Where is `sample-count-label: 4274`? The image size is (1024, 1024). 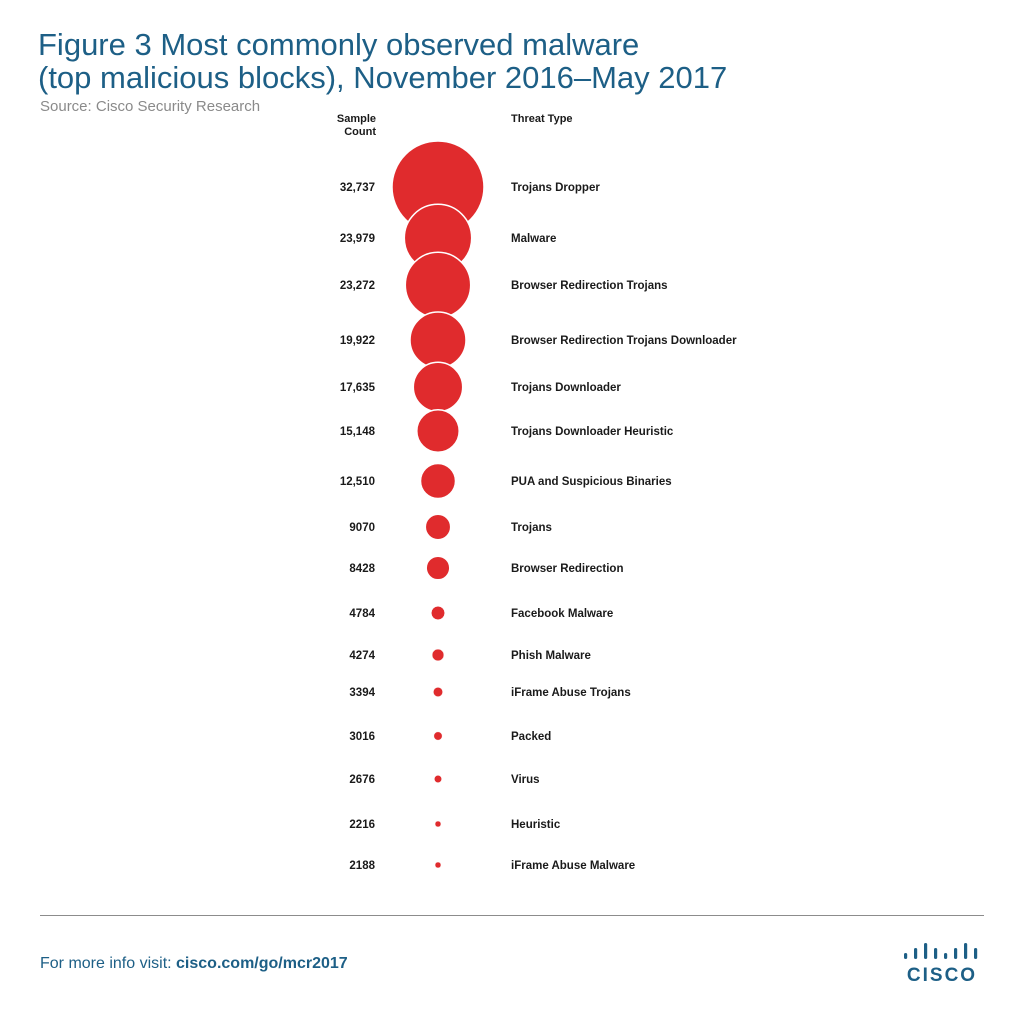 sample-count-label: 4274 is located at coordinates (362, 656).